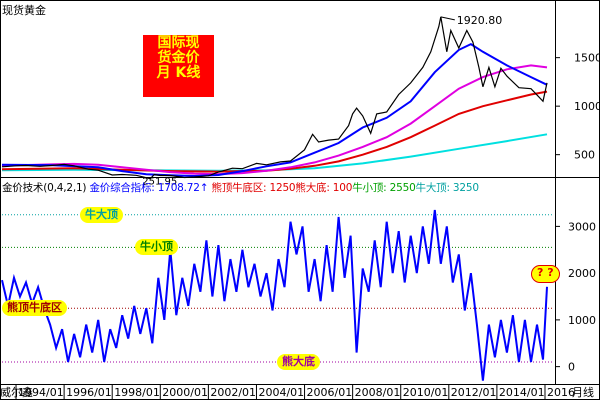 This screenshot has height=400, width=600. I want to click on bottom-y-tick-label-2: 2000, so click(582, 273).